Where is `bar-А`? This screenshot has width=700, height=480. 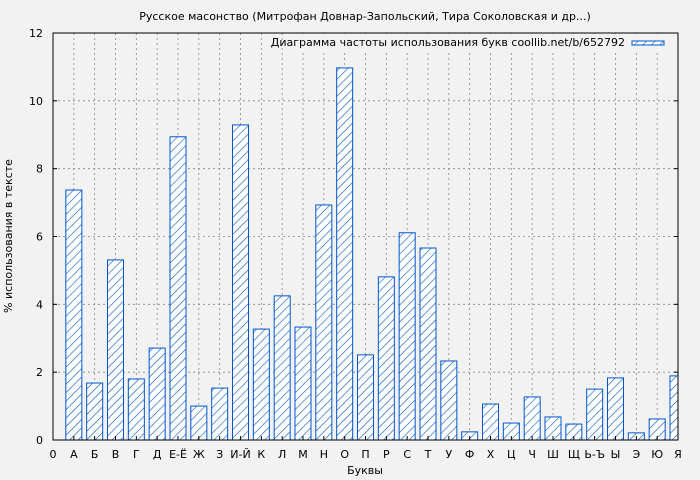
bar-А is located at coordinates (74, 315).